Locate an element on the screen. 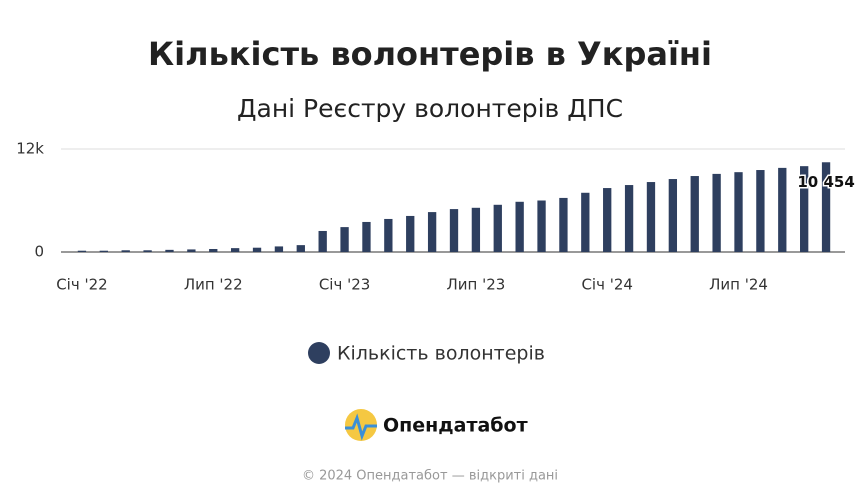 The image size is (859, 502). chart-title: Кількість волонтерів в Україні is located at coordinates (430, 54).